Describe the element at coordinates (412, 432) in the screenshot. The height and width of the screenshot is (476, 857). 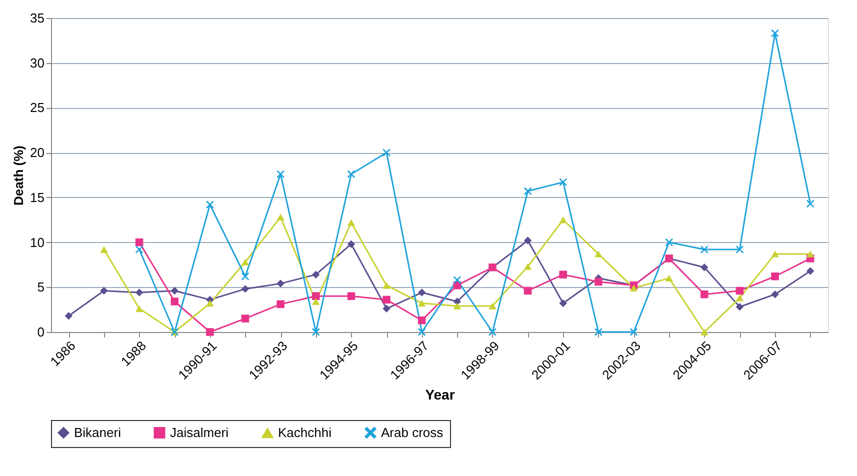
I see `legend-label: Arab cross` at that location.